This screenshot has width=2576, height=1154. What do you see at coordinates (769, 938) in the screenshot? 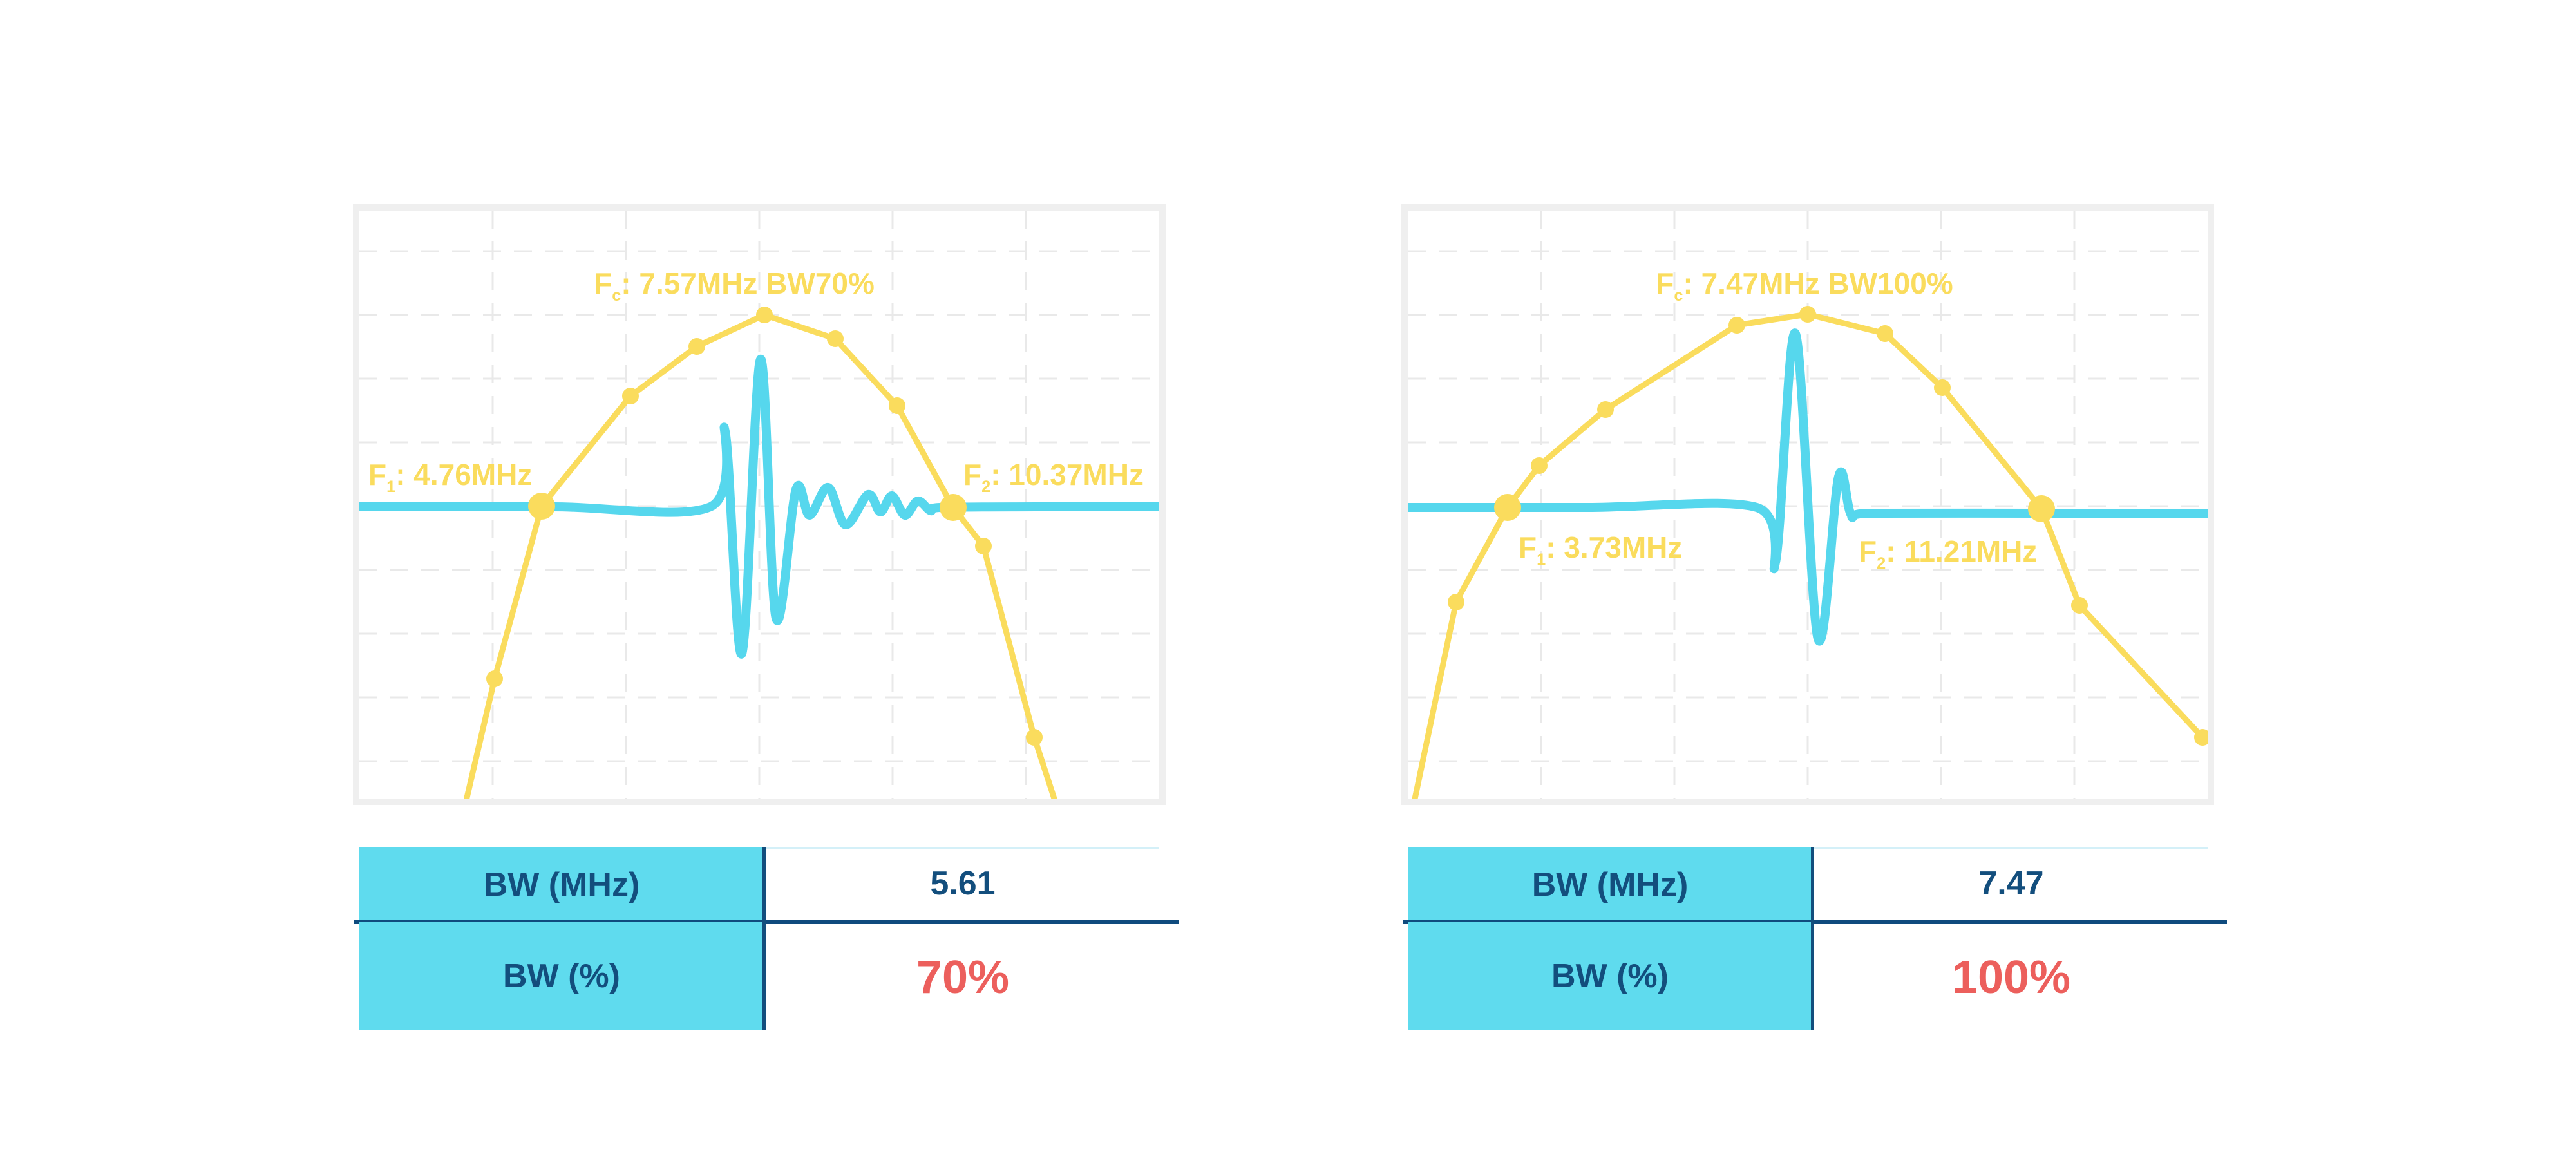
I see `bandwidth-table-bw70: BW (MHz) 5.61 BW (%) 70%` at bounding box center [769, 938].